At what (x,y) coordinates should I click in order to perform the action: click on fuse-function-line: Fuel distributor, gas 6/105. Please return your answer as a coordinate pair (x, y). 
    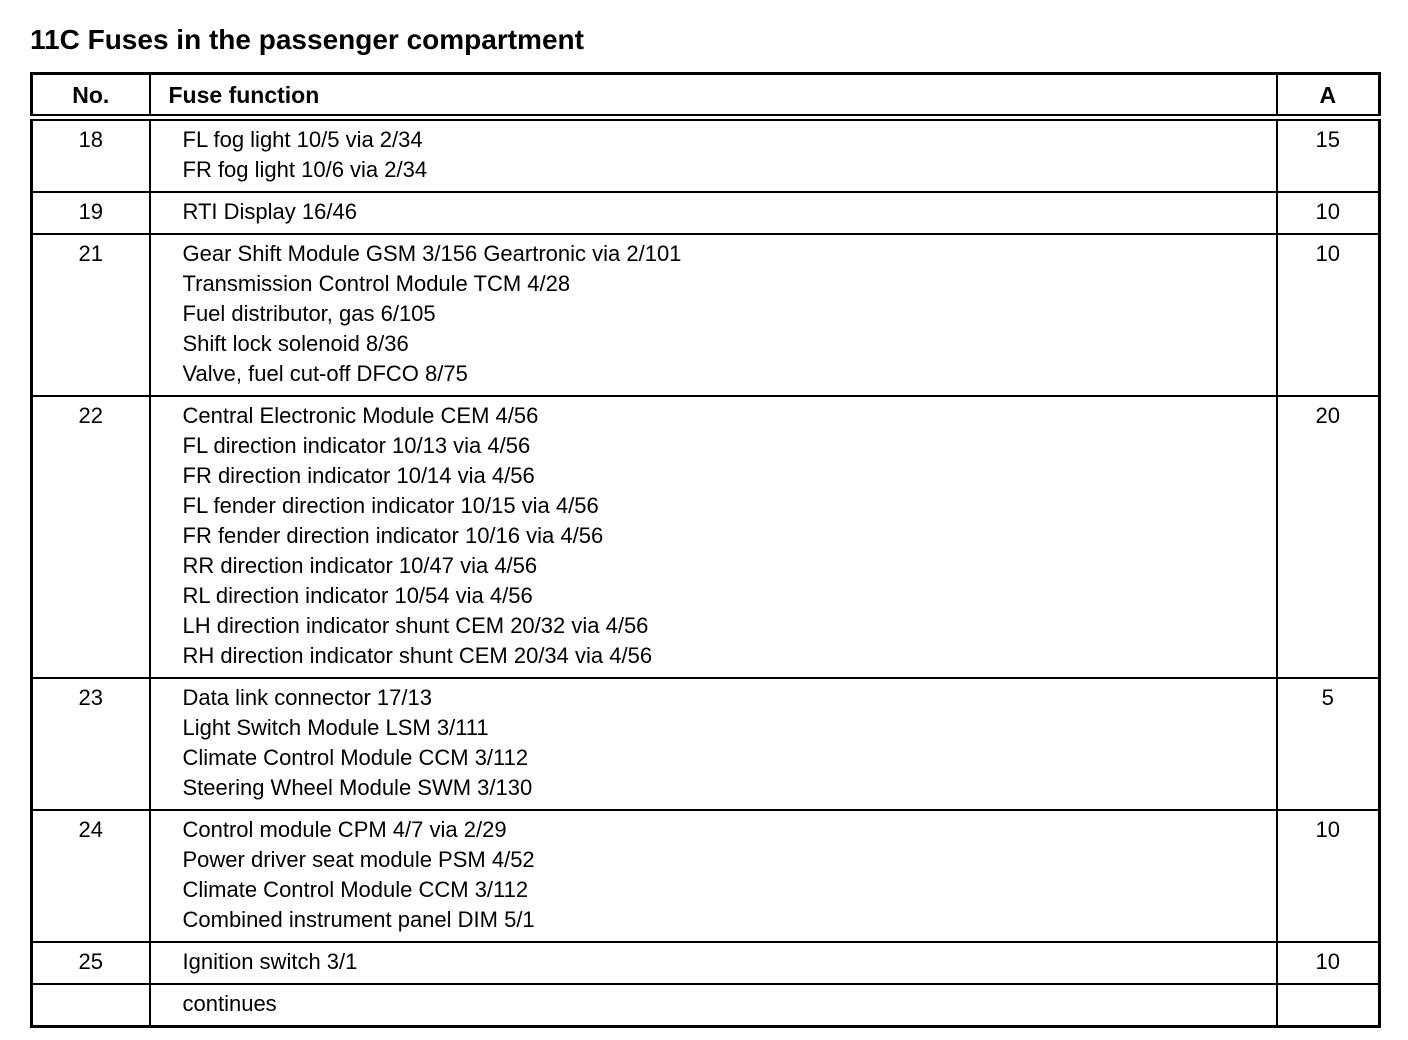
    Looking at the image, I should click on (309, 313).